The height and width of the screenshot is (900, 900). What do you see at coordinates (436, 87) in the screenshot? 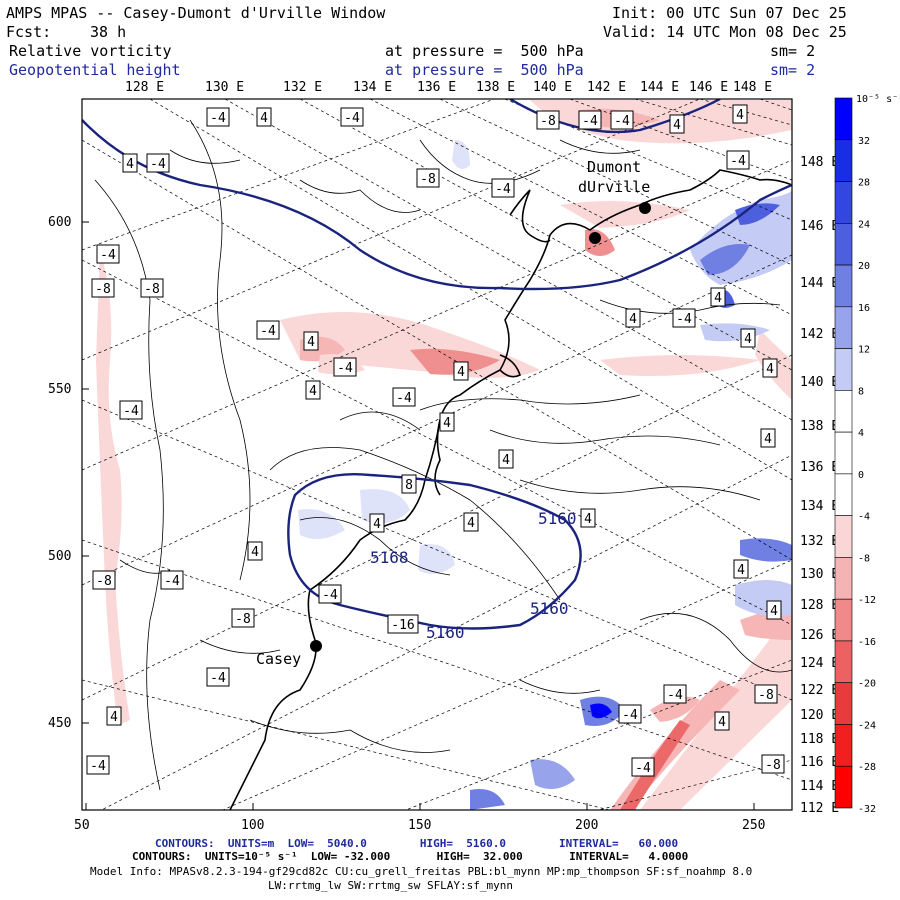
I see `top-lon-label: 136 E` at bounding box center [436, 87].